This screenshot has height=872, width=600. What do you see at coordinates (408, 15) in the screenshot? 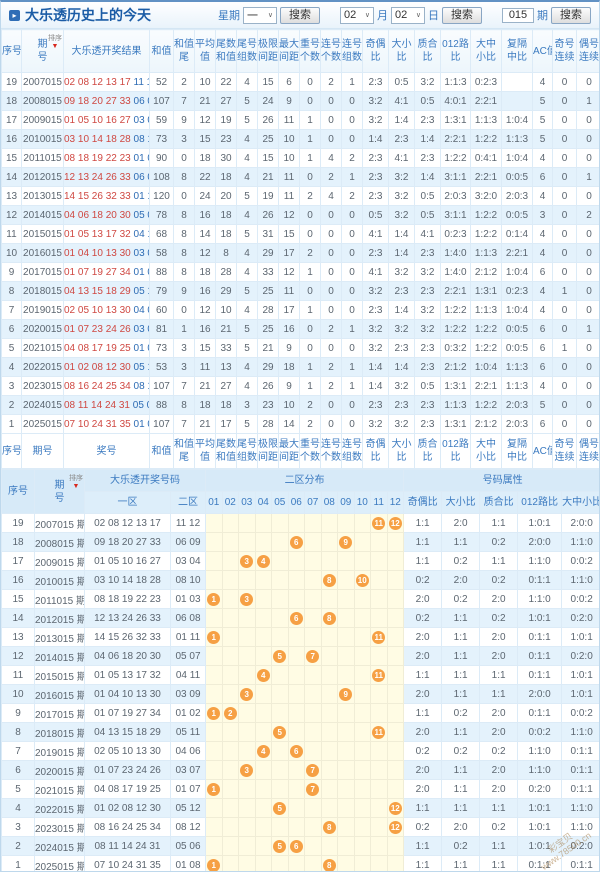
I see `day-select: 02 ∨` at bounding box center [408, 15].